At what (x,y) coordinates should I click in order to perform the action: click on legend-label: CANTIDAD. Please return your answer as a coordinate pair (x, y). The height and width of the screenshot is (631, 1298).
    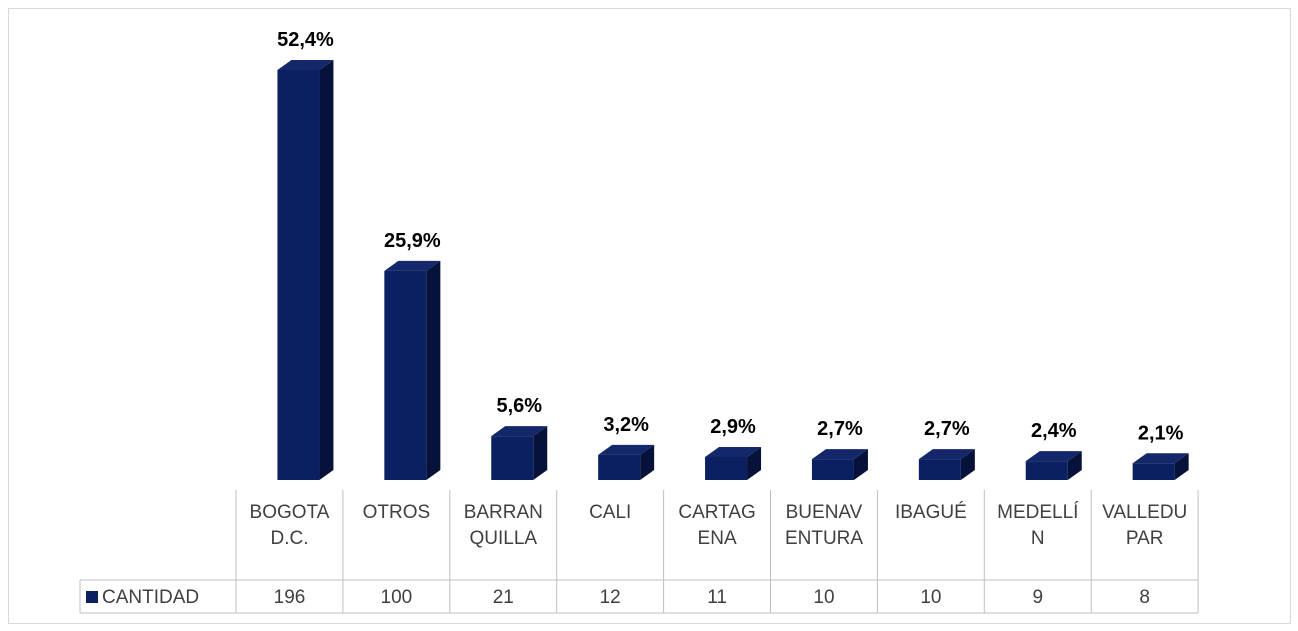
    Looking at the image, I should click on (151, 597).